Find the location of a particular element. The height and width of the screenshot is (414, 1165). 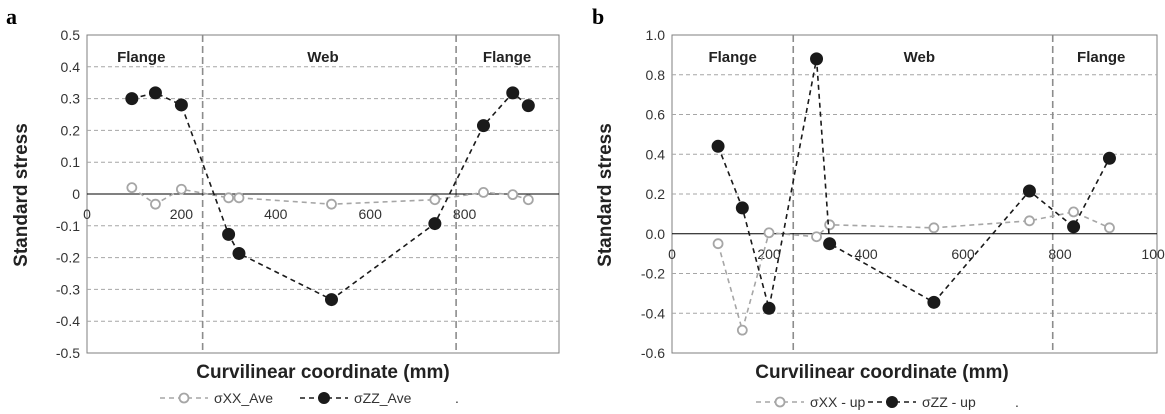

panel-a-y-tick-label: 0.5 is located at coordinates (71, 35).